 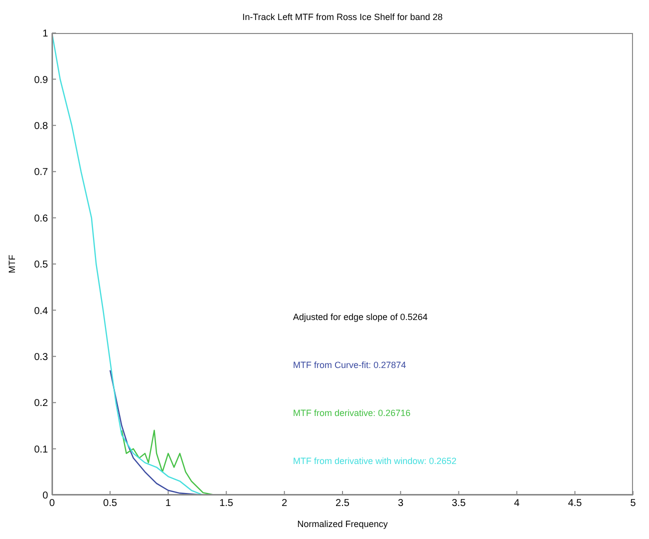 What do you see at coordinates (349, 365) in the screenshot?
I see `annotation: MTF from Curve-fit: 0.27874` at bounding box center [349, 365].